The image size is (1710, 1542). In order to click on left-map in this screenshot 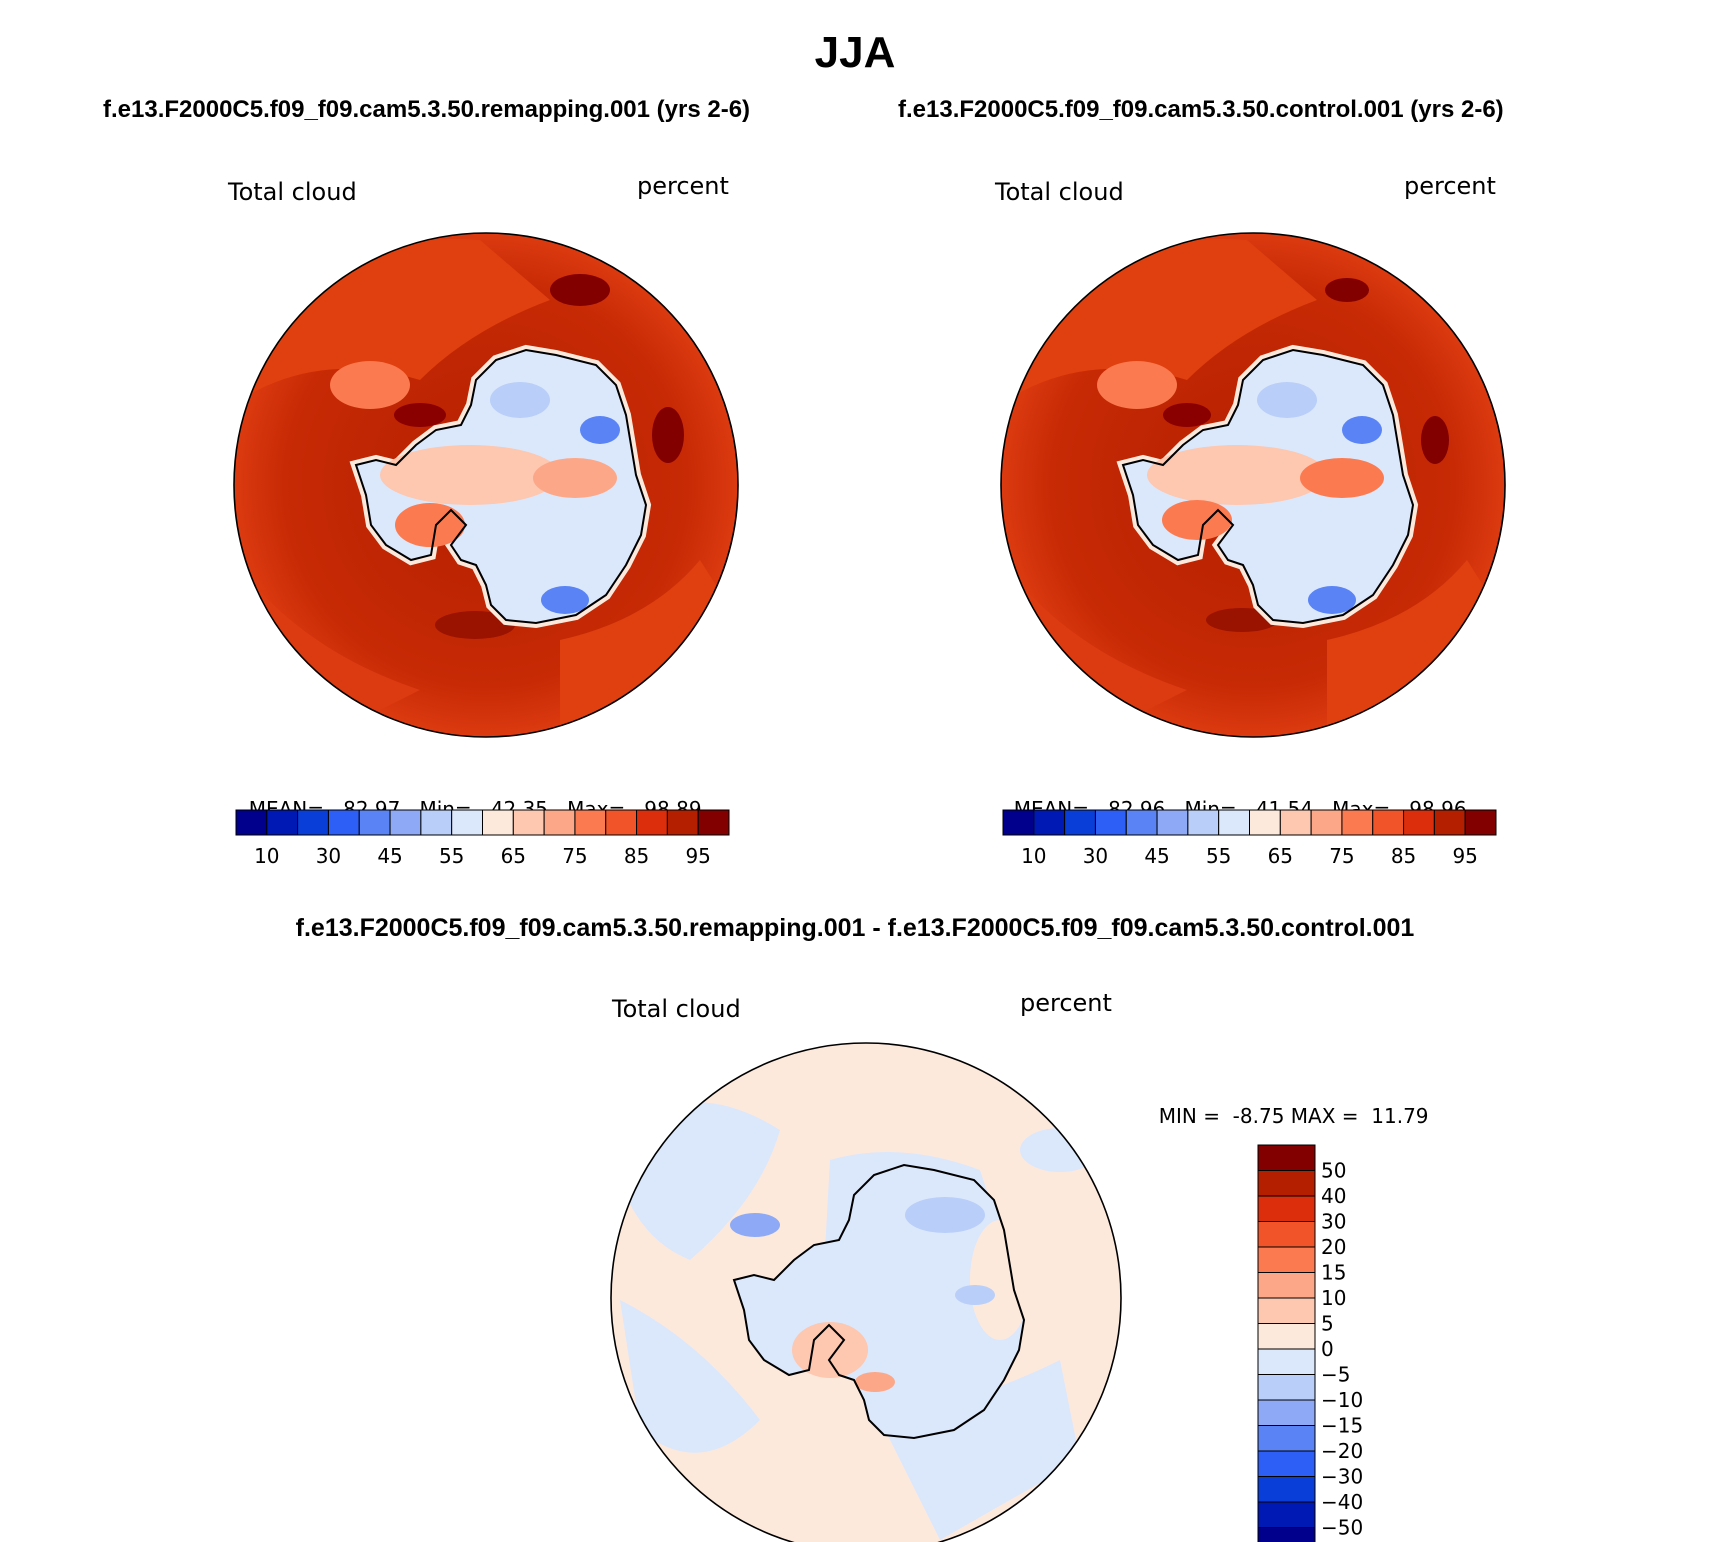, I will do `click(486, 485)`.